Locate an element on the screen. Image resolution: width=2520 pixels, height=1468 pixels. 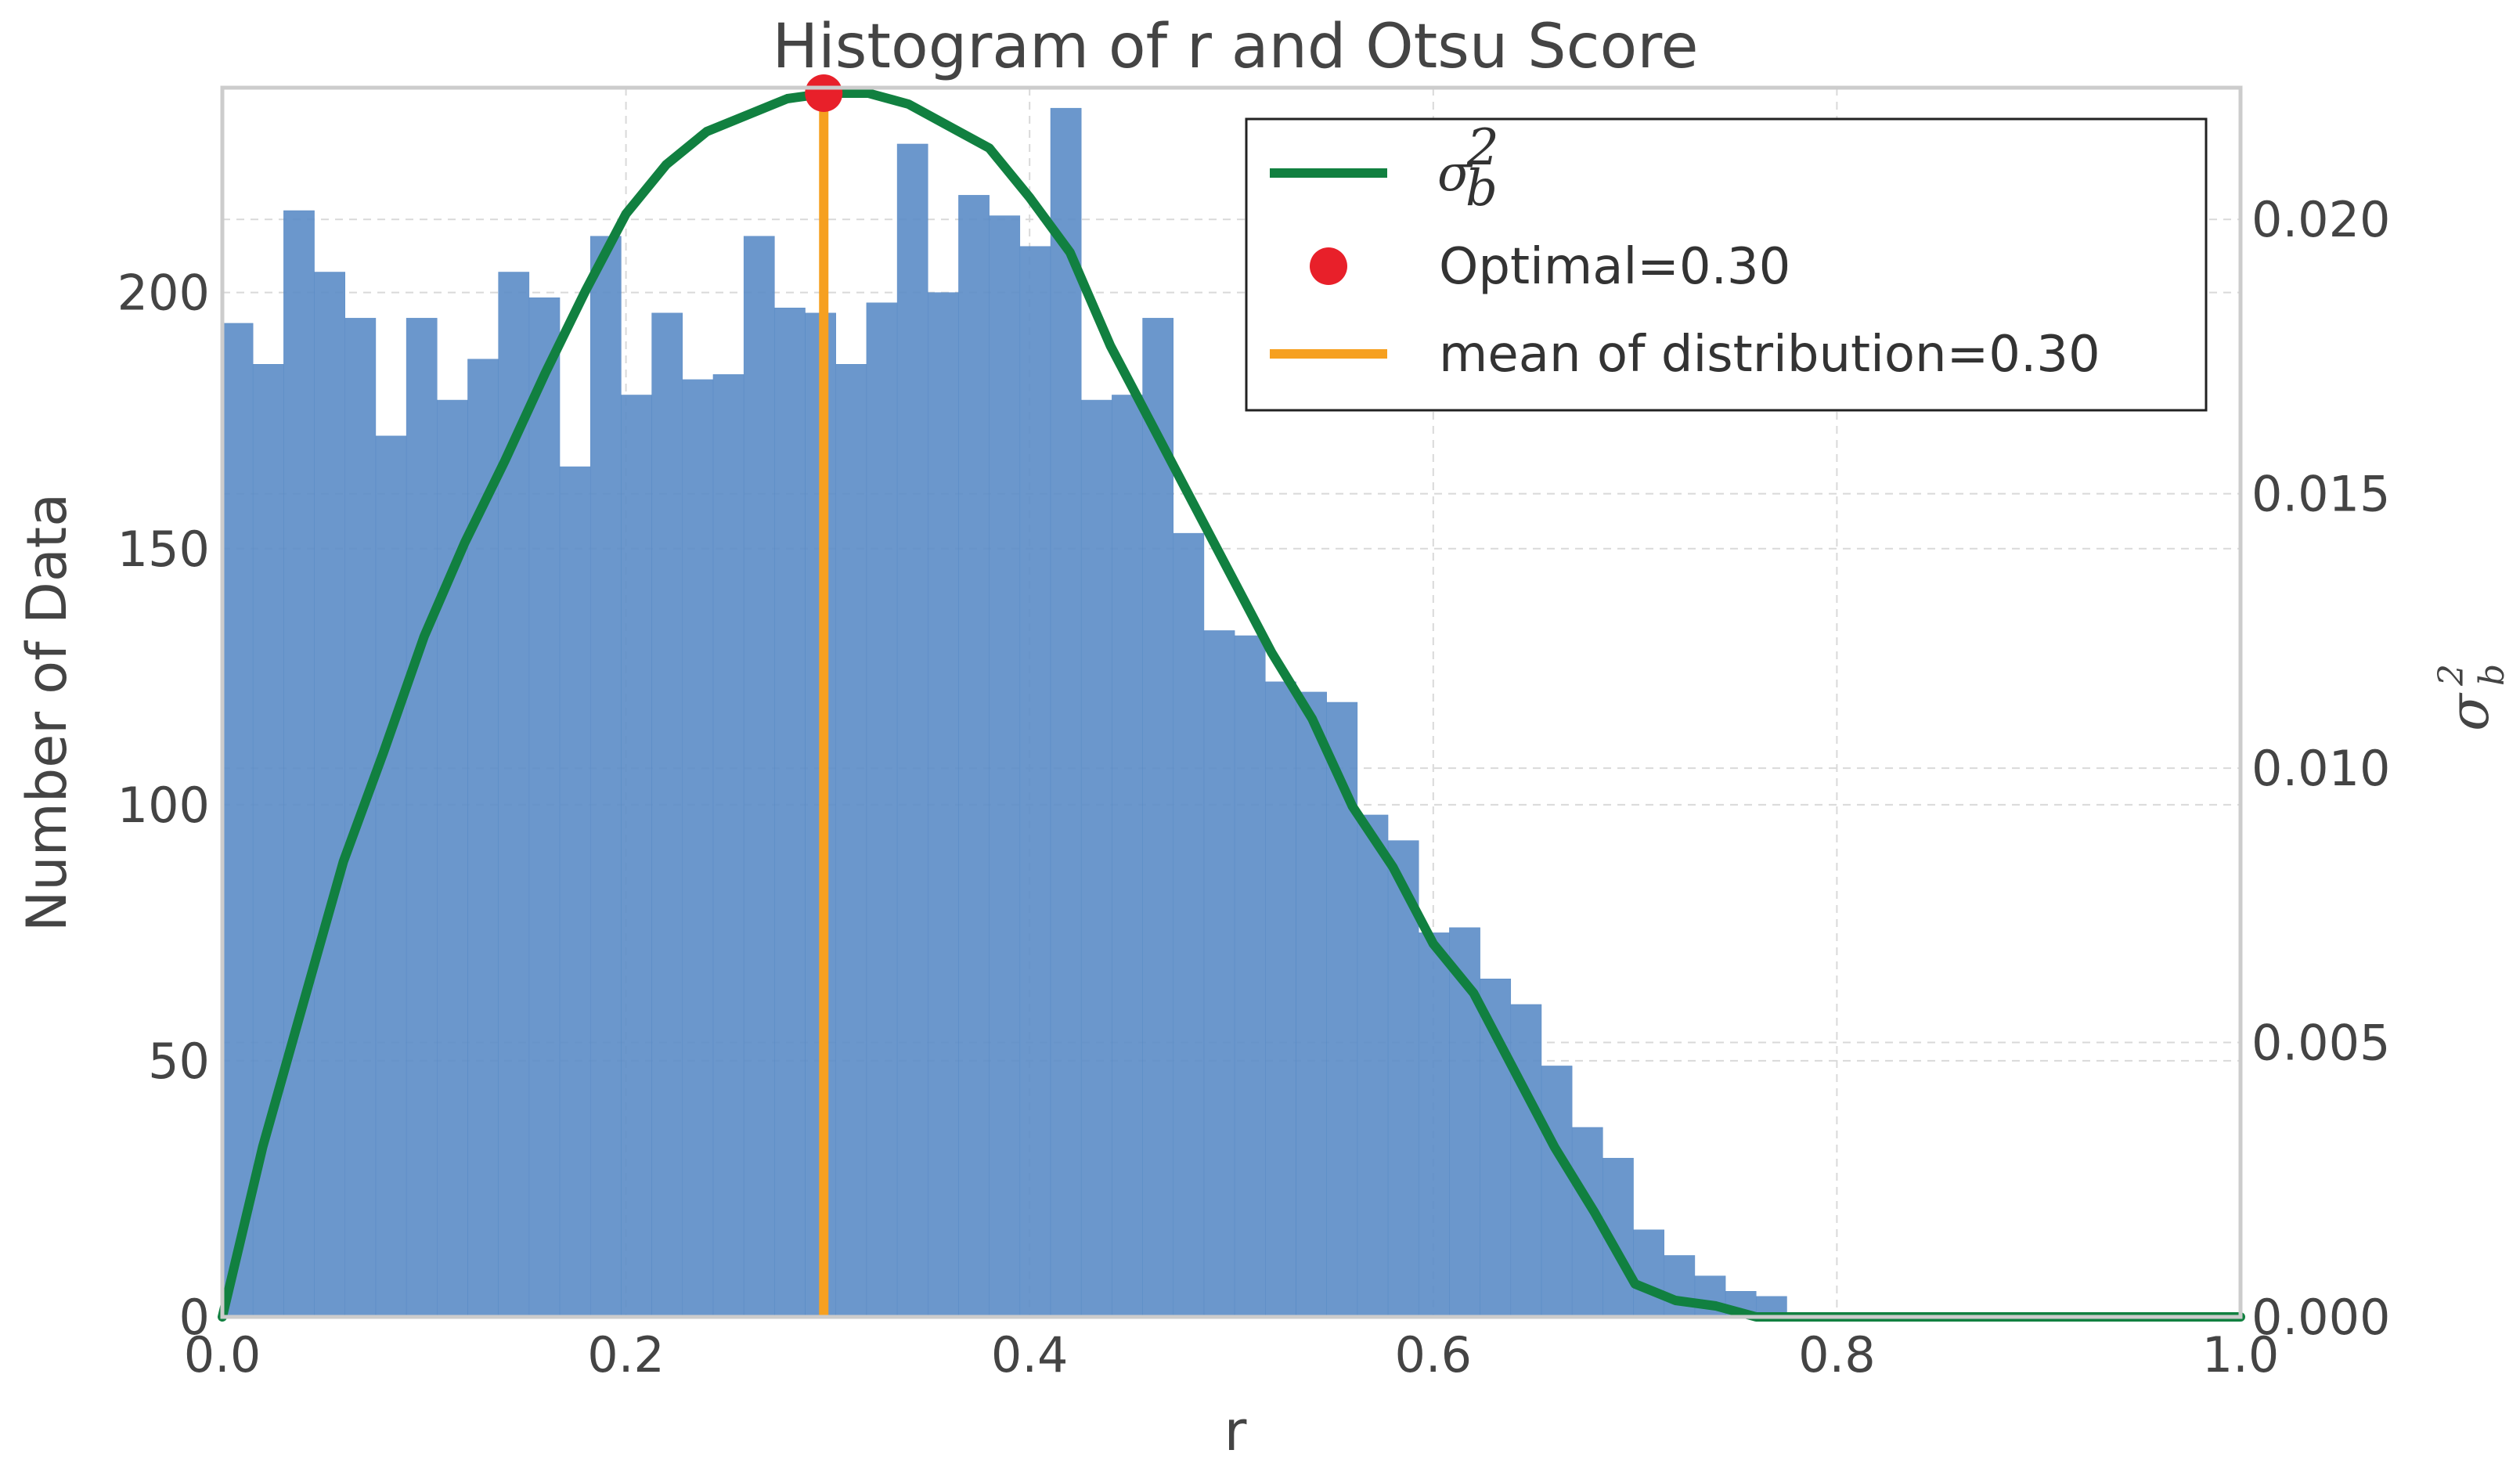
legend-mean-label: mean of distribution=0.30 is located at coordinates (1769, 355).